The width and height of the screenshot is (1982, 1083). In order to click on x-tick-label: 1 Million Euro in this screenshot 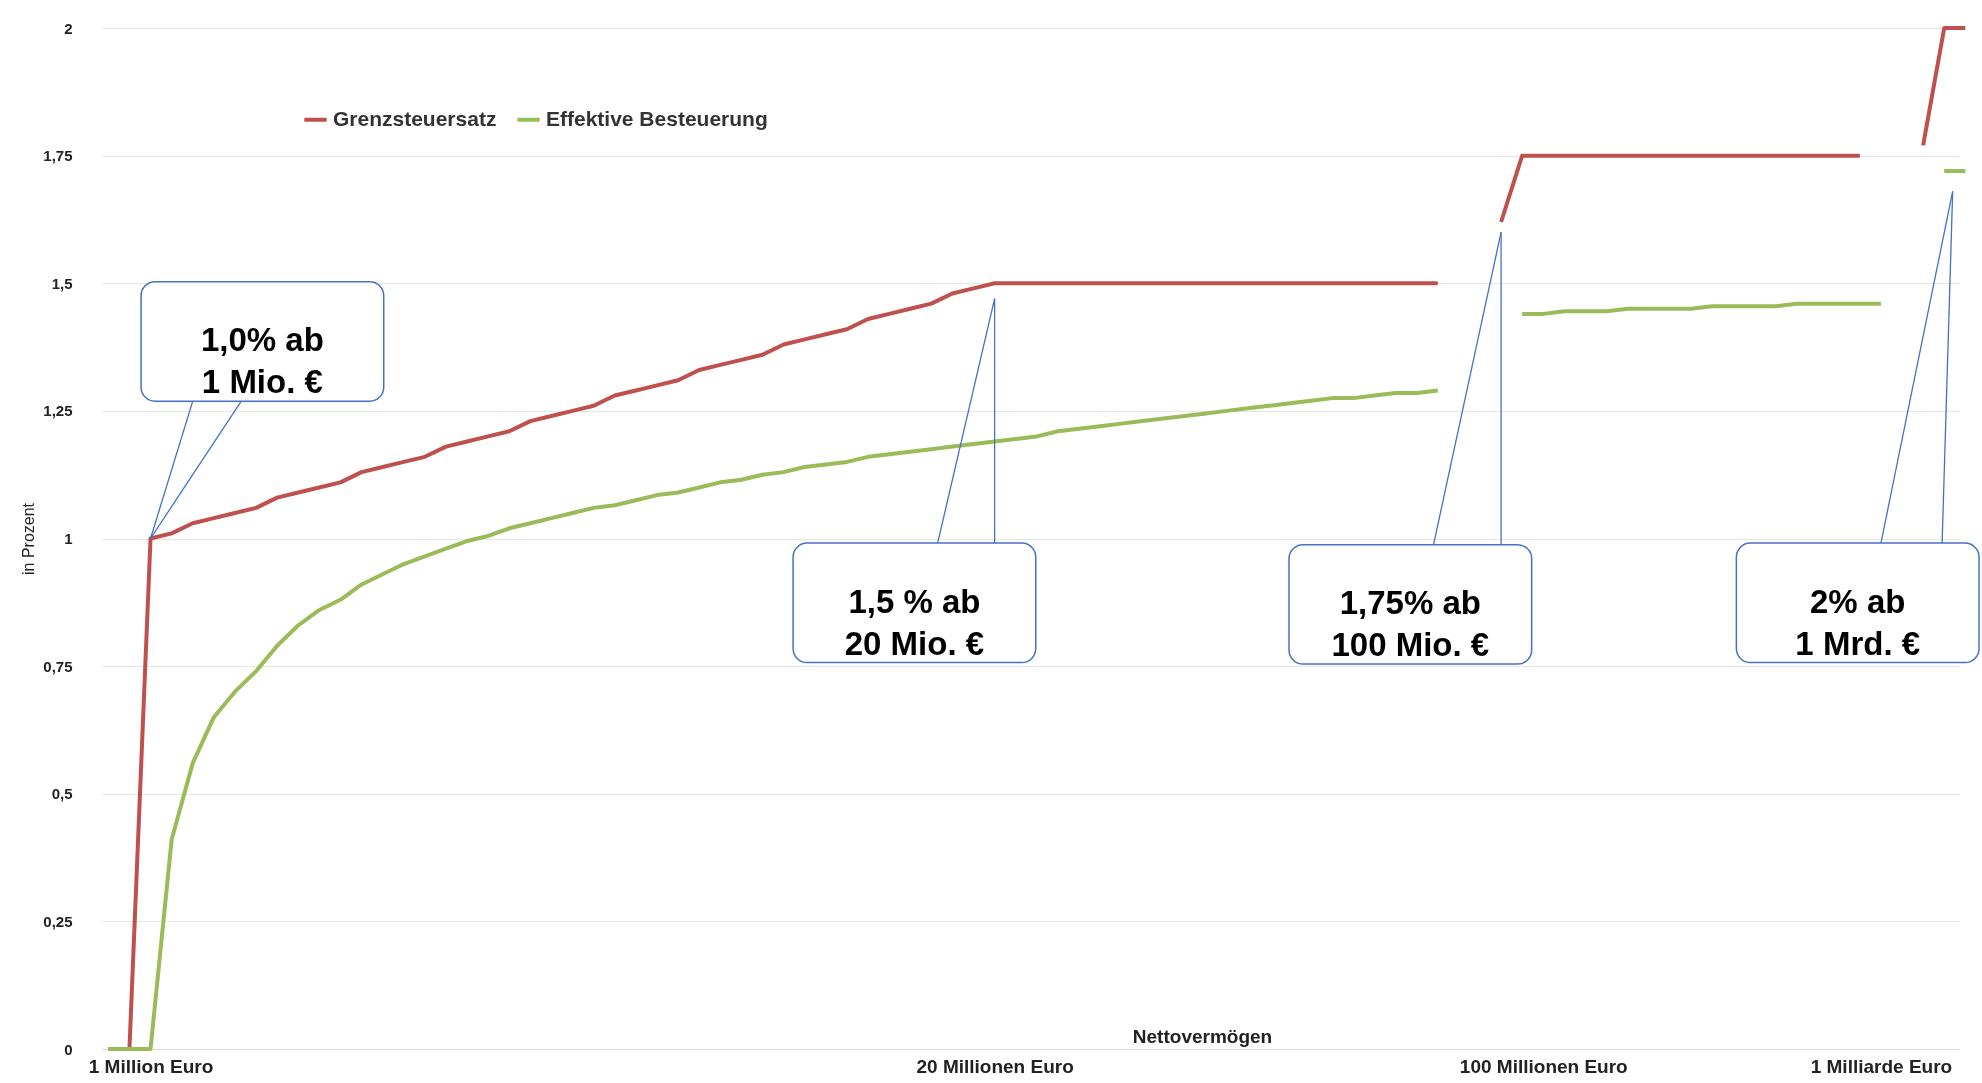, I will do `click(151, 1066)`.